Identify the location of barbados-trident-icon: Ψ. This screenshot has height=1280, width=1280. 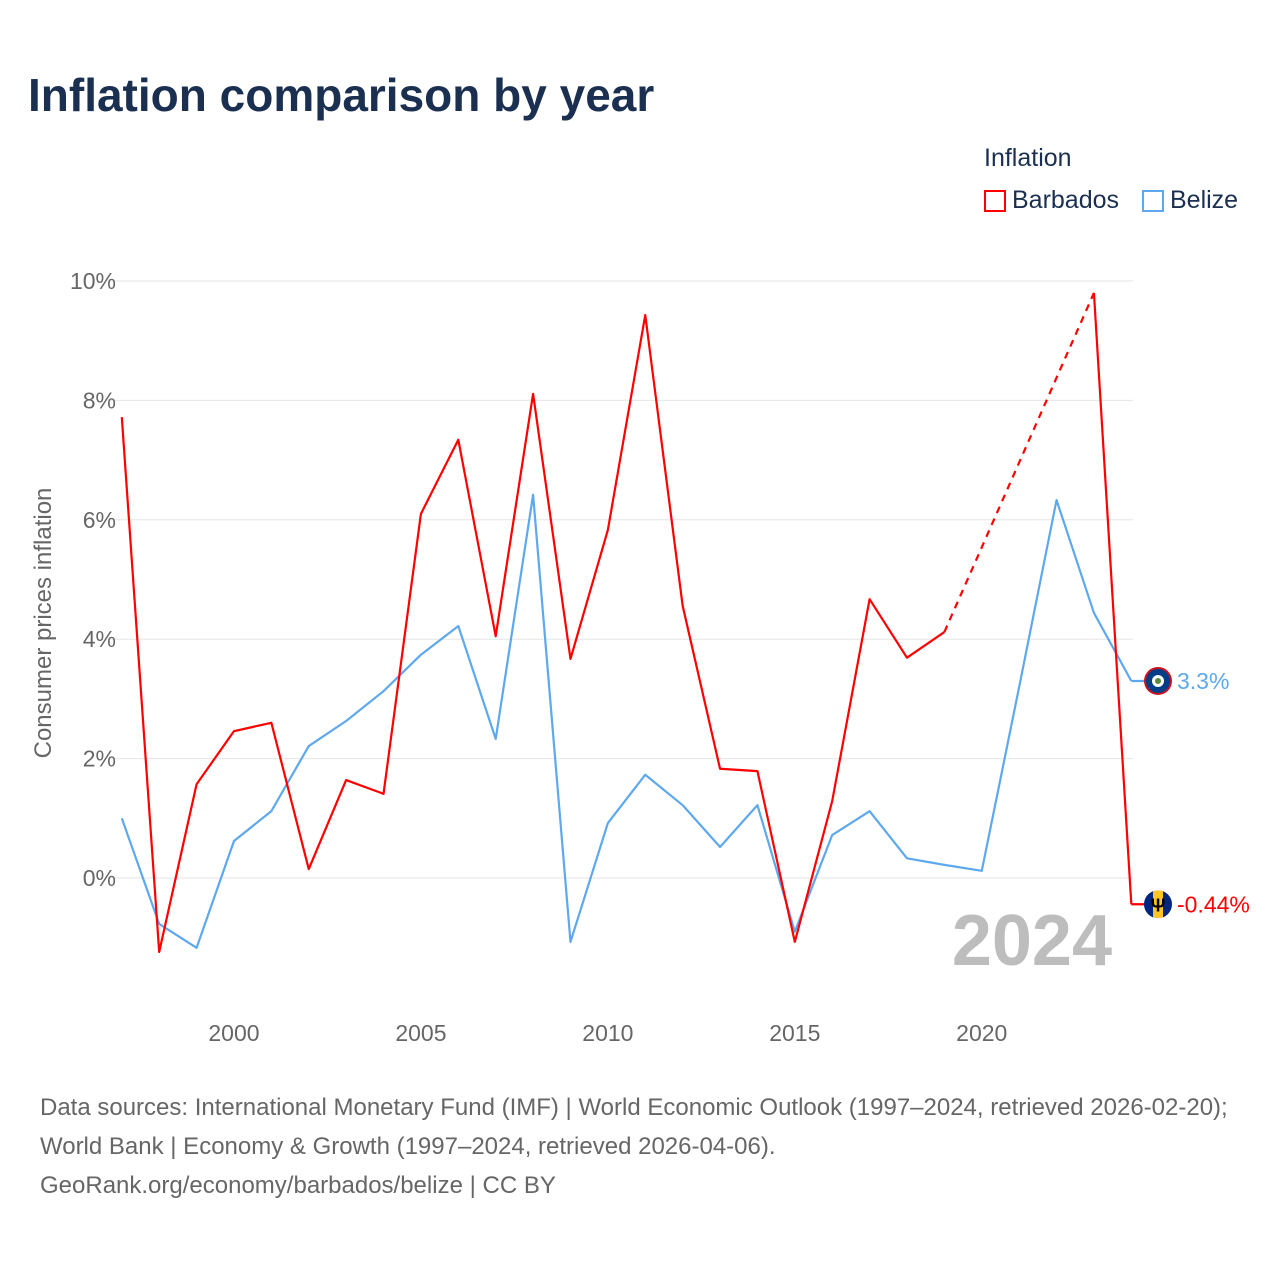
(1158, 905).